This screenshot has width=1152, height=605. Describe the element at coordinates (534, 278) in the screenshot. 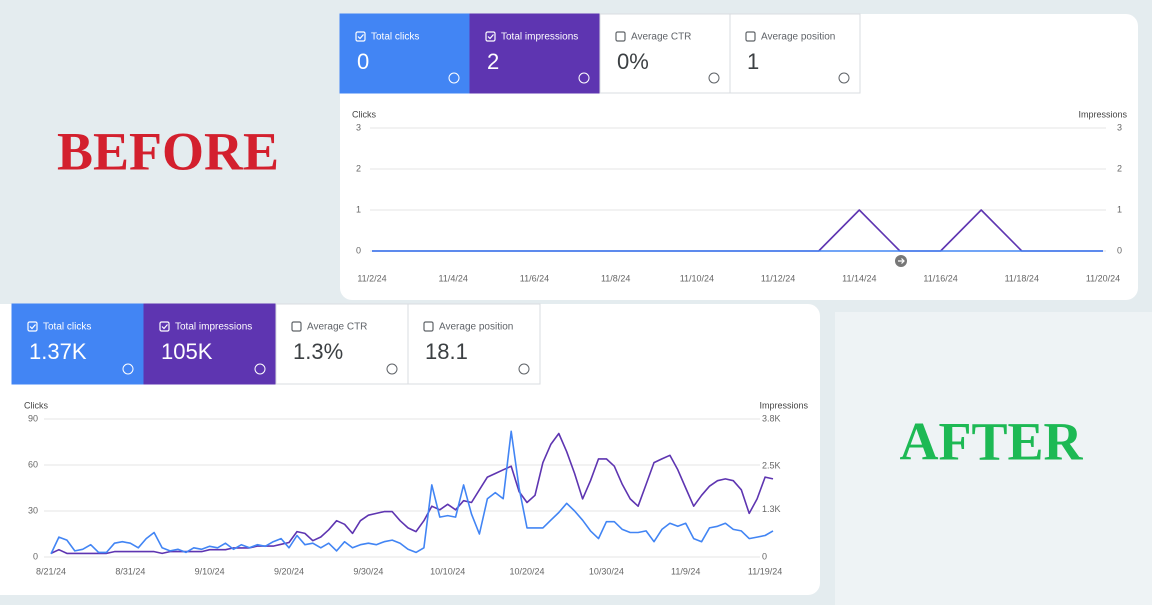

I see `x-tick-label: 11/6/24` at that location.